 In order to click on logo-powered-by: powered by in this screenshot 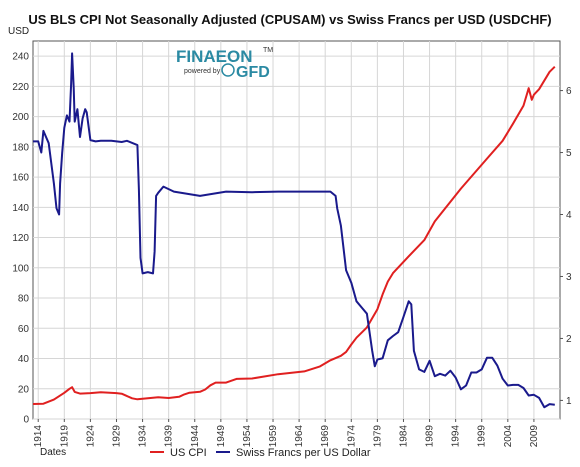, I will do `click(202, 71)`.